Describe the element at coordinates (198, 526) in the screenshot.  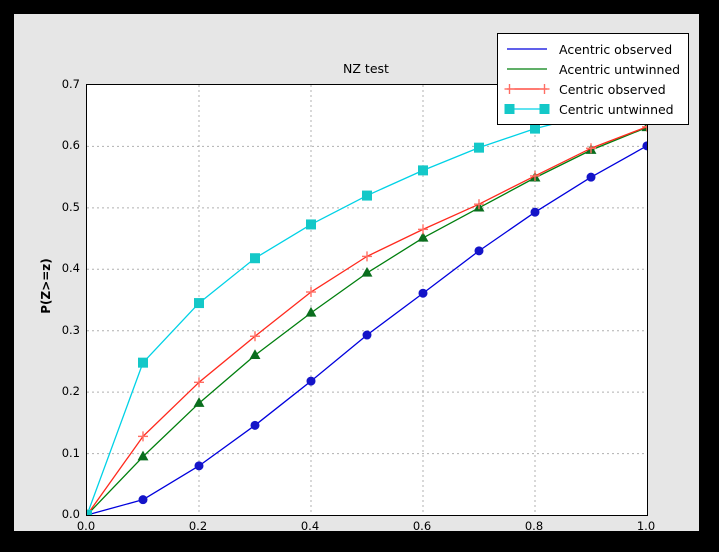
I see `x-tick-label: 0.2` at that location.